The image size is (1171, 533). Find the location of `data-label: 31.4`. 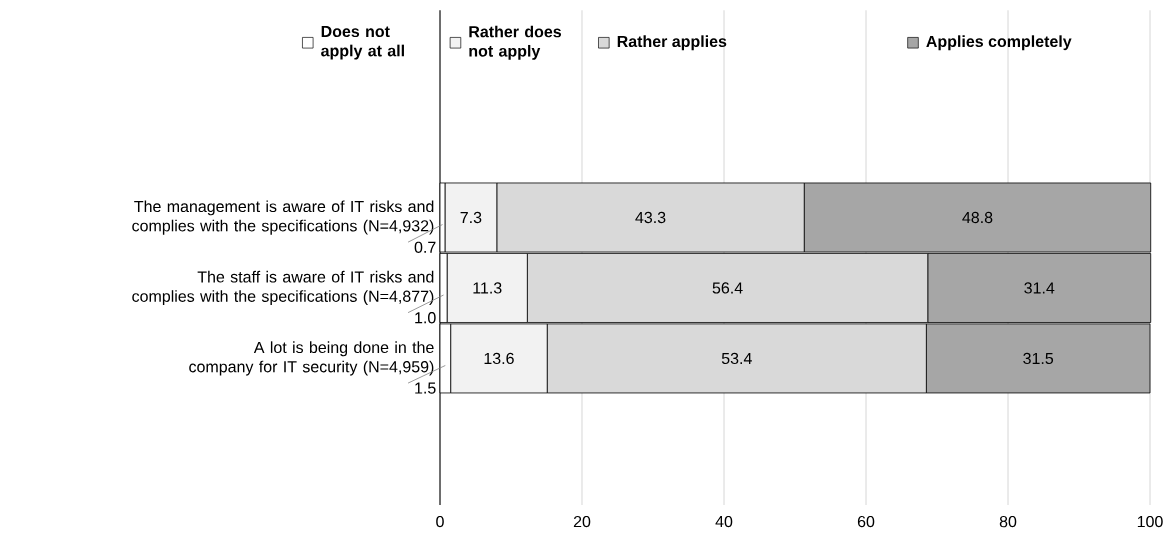

data-label: 31.4 is located at coordinates (1039, 288).